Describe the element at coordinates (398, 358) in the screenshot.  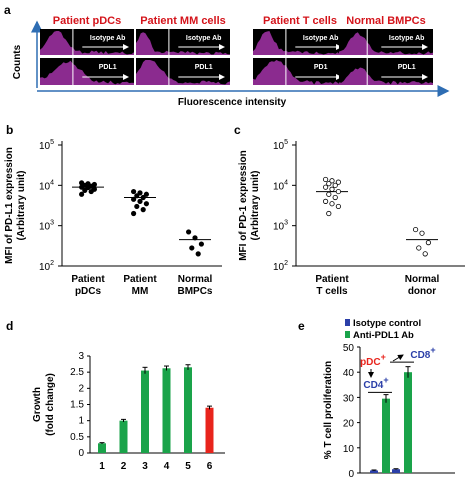
I see `arrow-right` at that location.